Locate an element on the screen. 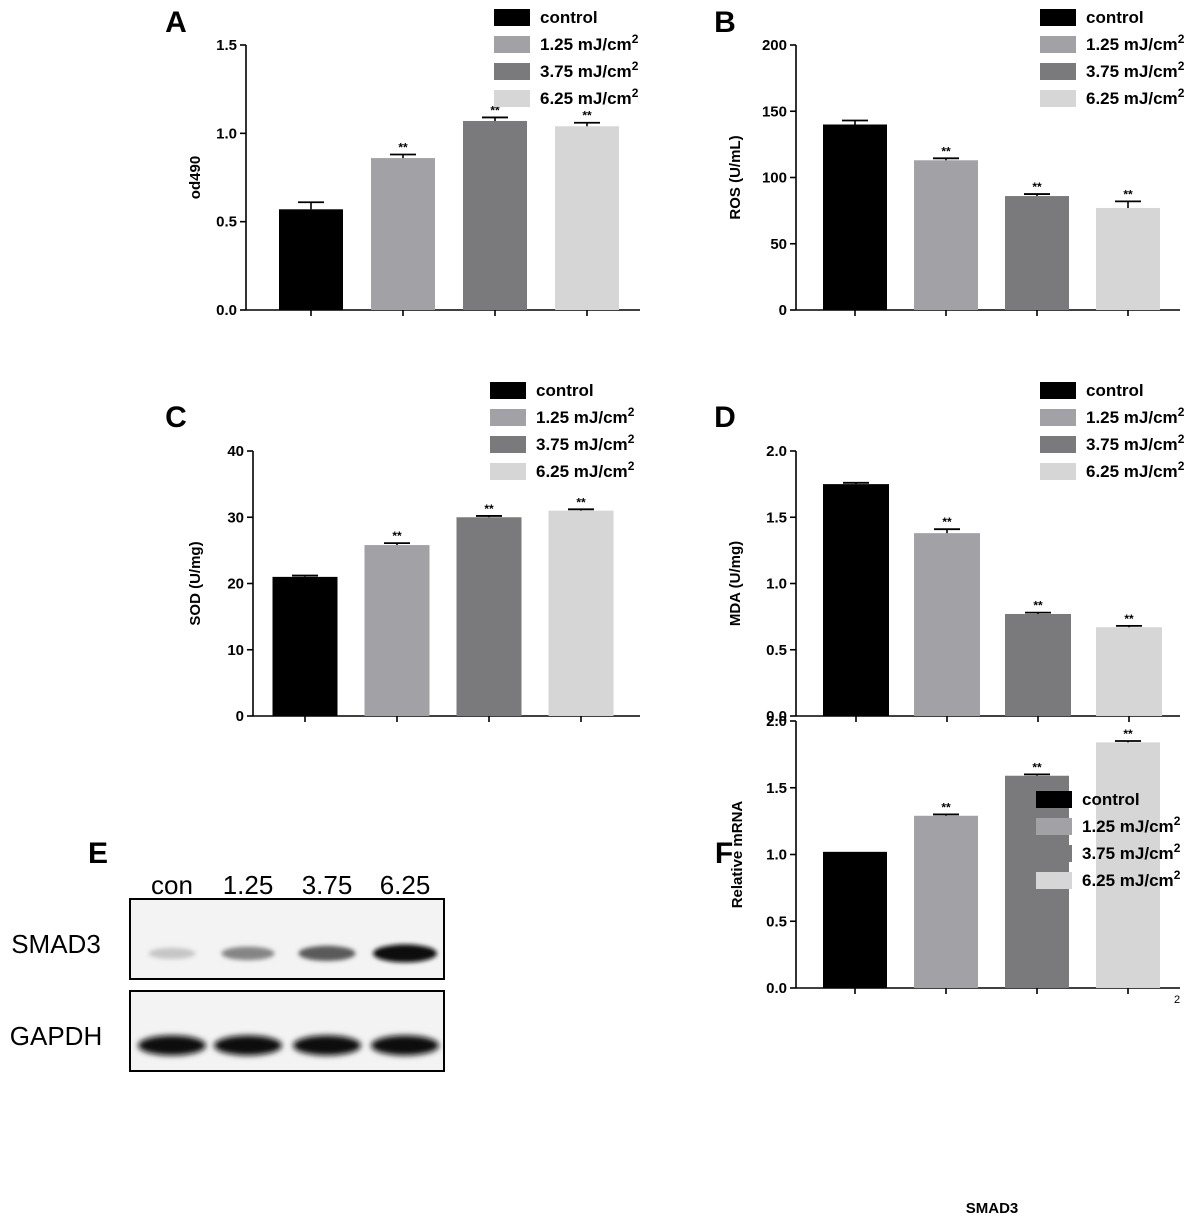  panel-letter: E is located at coordinates (98, 853).